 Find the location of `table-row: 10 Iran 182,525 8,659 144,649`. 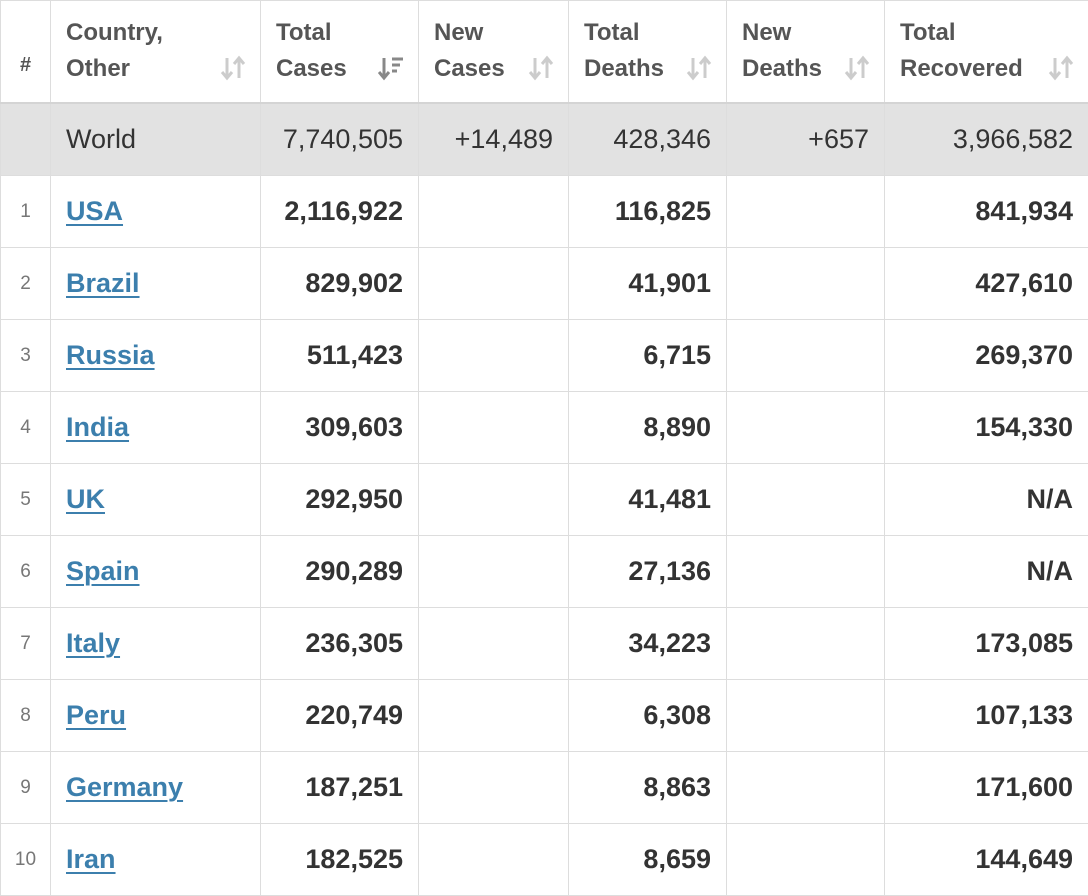

table-row: 10 Iran 182,525 8,659 144,649 is located at coordinates (544, 860).